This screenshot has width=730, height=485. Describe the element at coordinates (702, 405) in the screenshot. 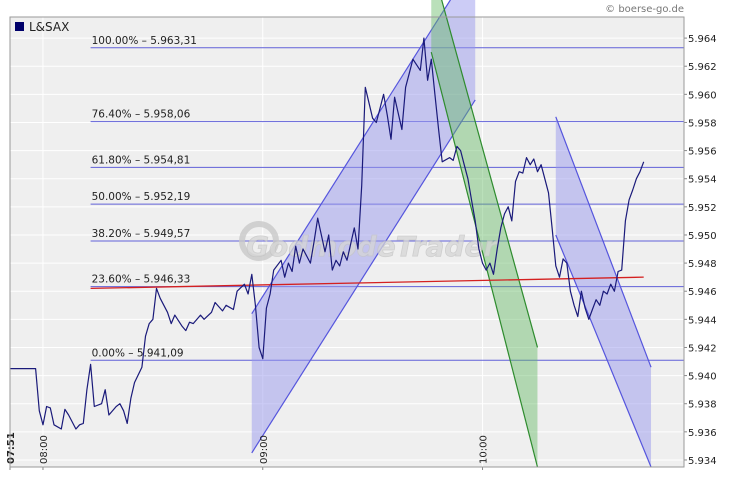

I see `y-tick-label: 5.938` at that location.